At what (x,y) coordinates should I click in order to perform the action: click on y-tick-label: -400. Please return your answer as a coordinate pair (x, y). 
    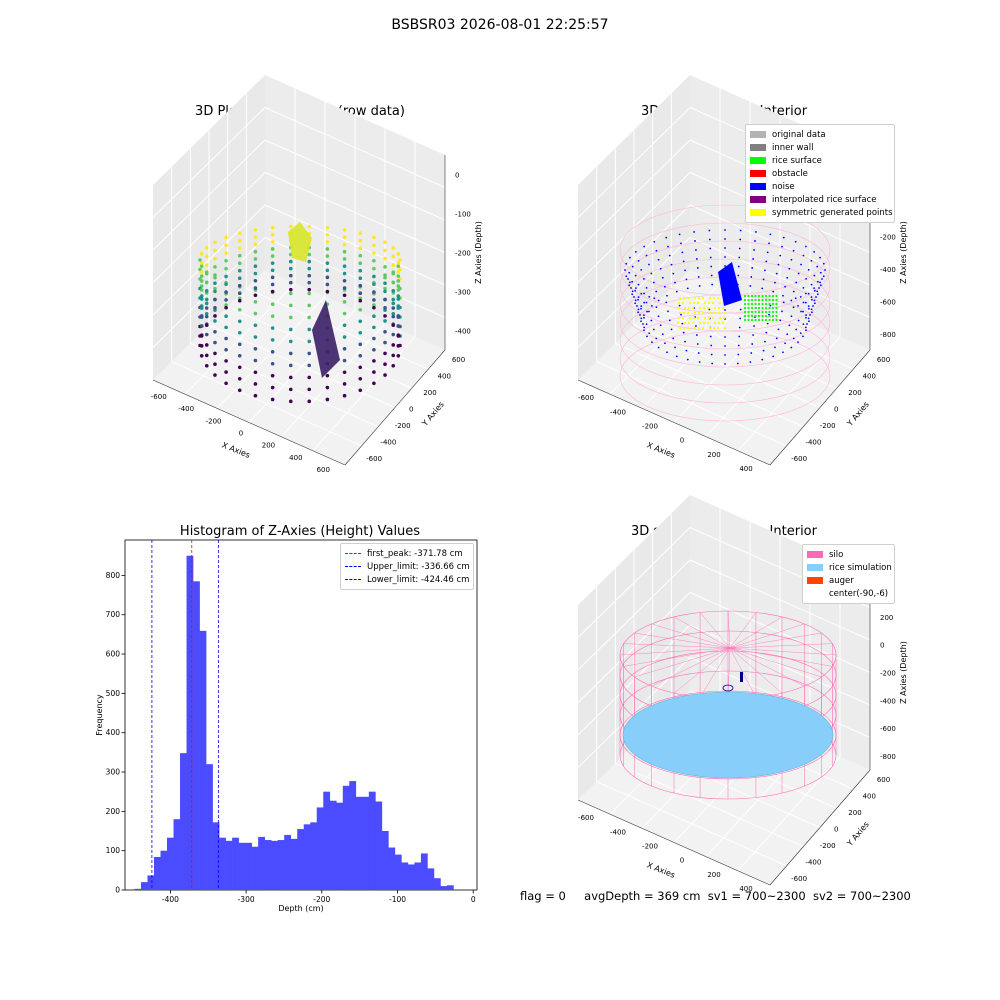
    Looking at the image, I should click on (388, 442).